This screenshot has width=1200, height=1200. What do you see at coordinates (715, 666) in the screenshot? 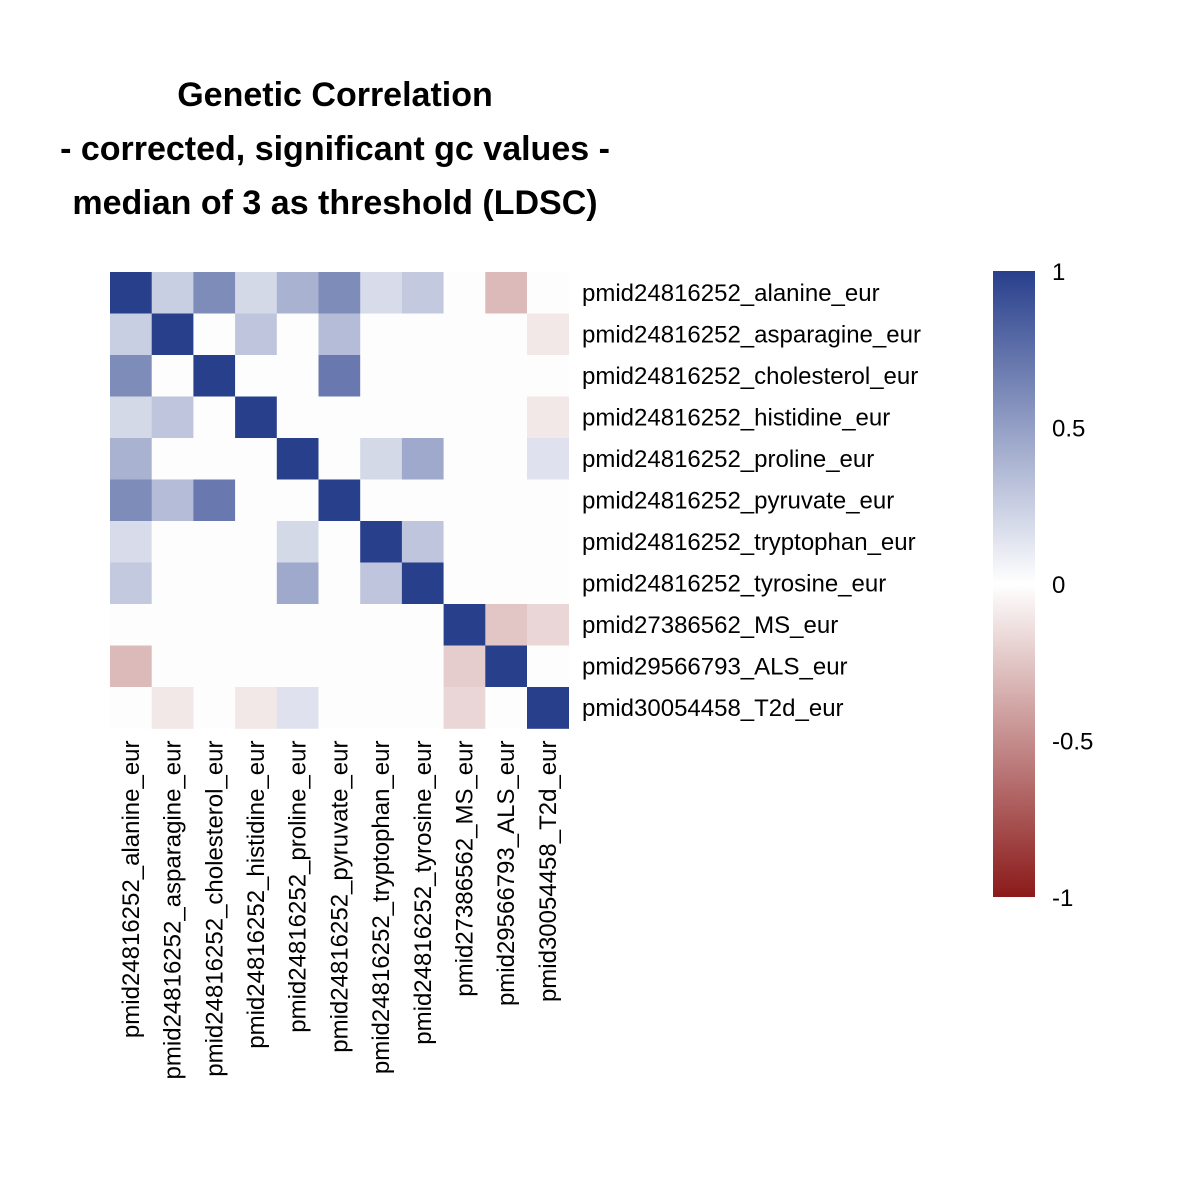
I see `row-label: pmid29566793_ALS_eur` at bounding box center [715, 666].